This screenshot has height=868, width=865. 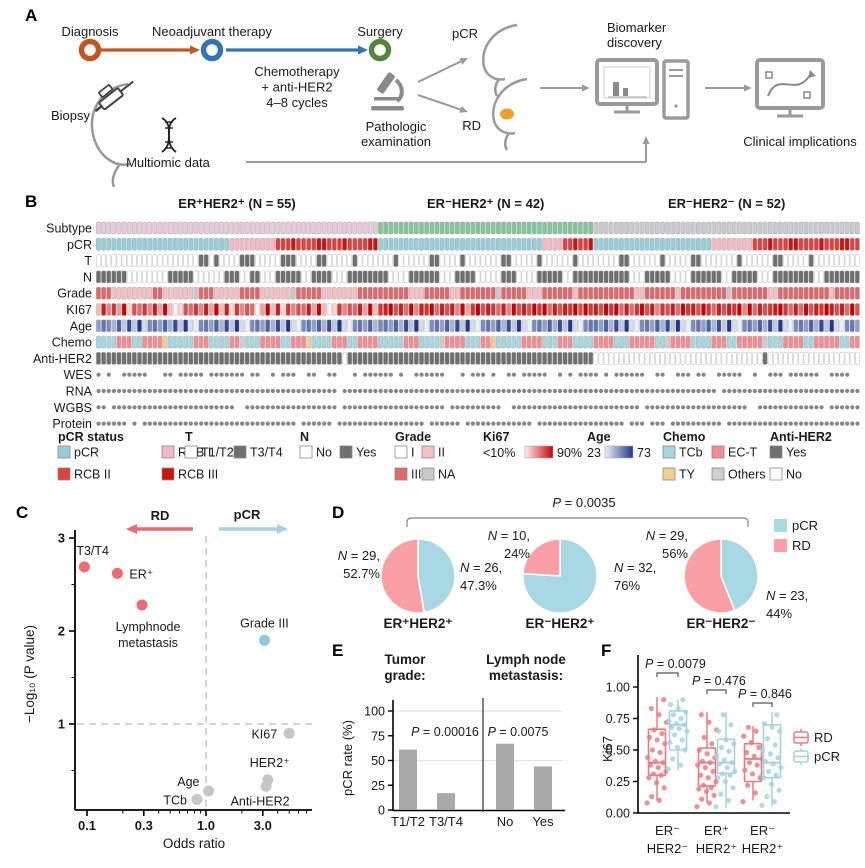 What do you see at coordinates (677, 734) in the screenshot?
I see `box-pCR` at bounding box center [677, 734].